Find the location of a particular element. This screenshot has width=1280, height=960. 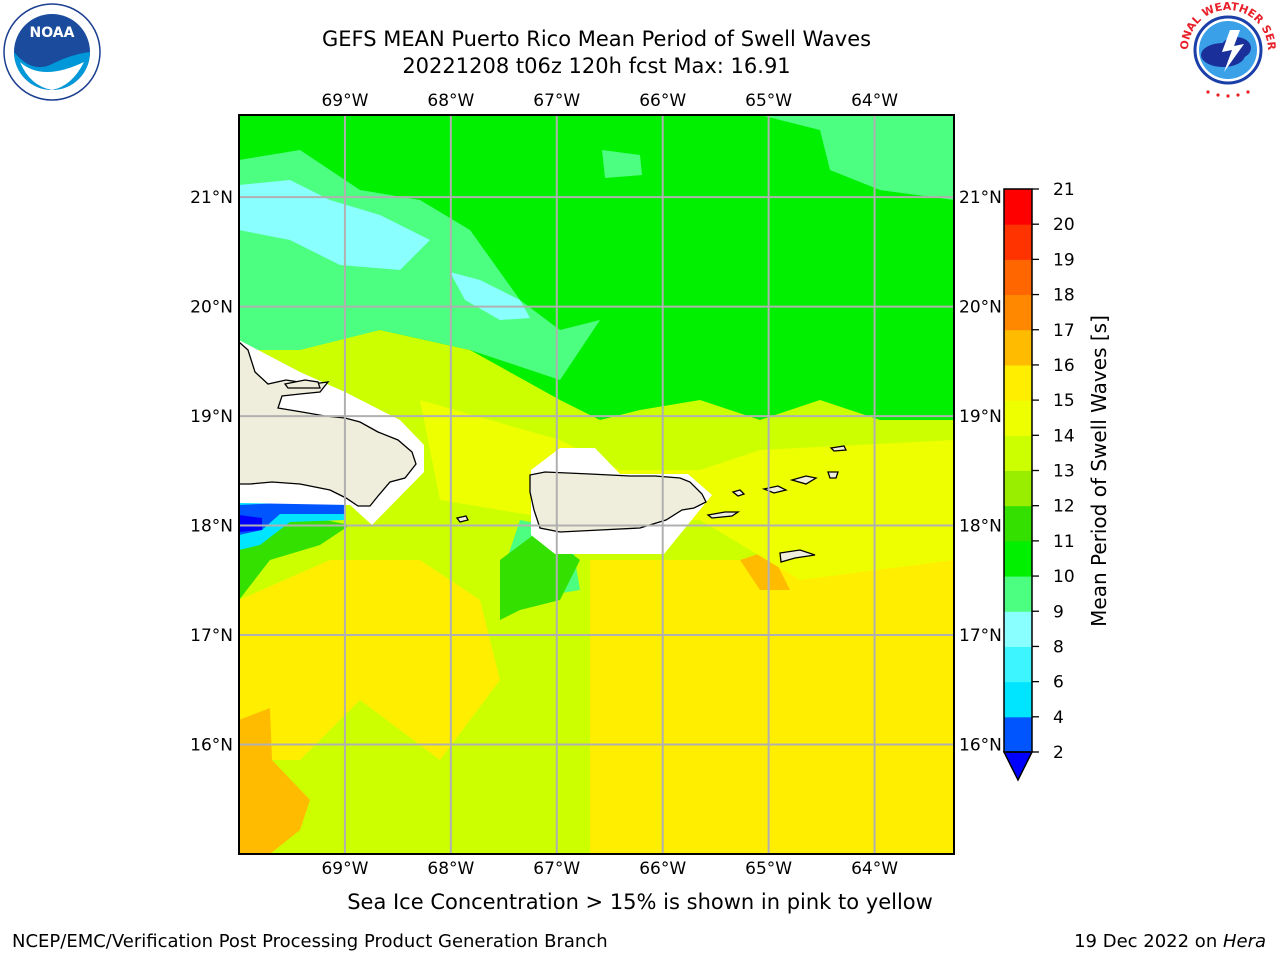

st-croix-island is located at coordinates (797, 556).